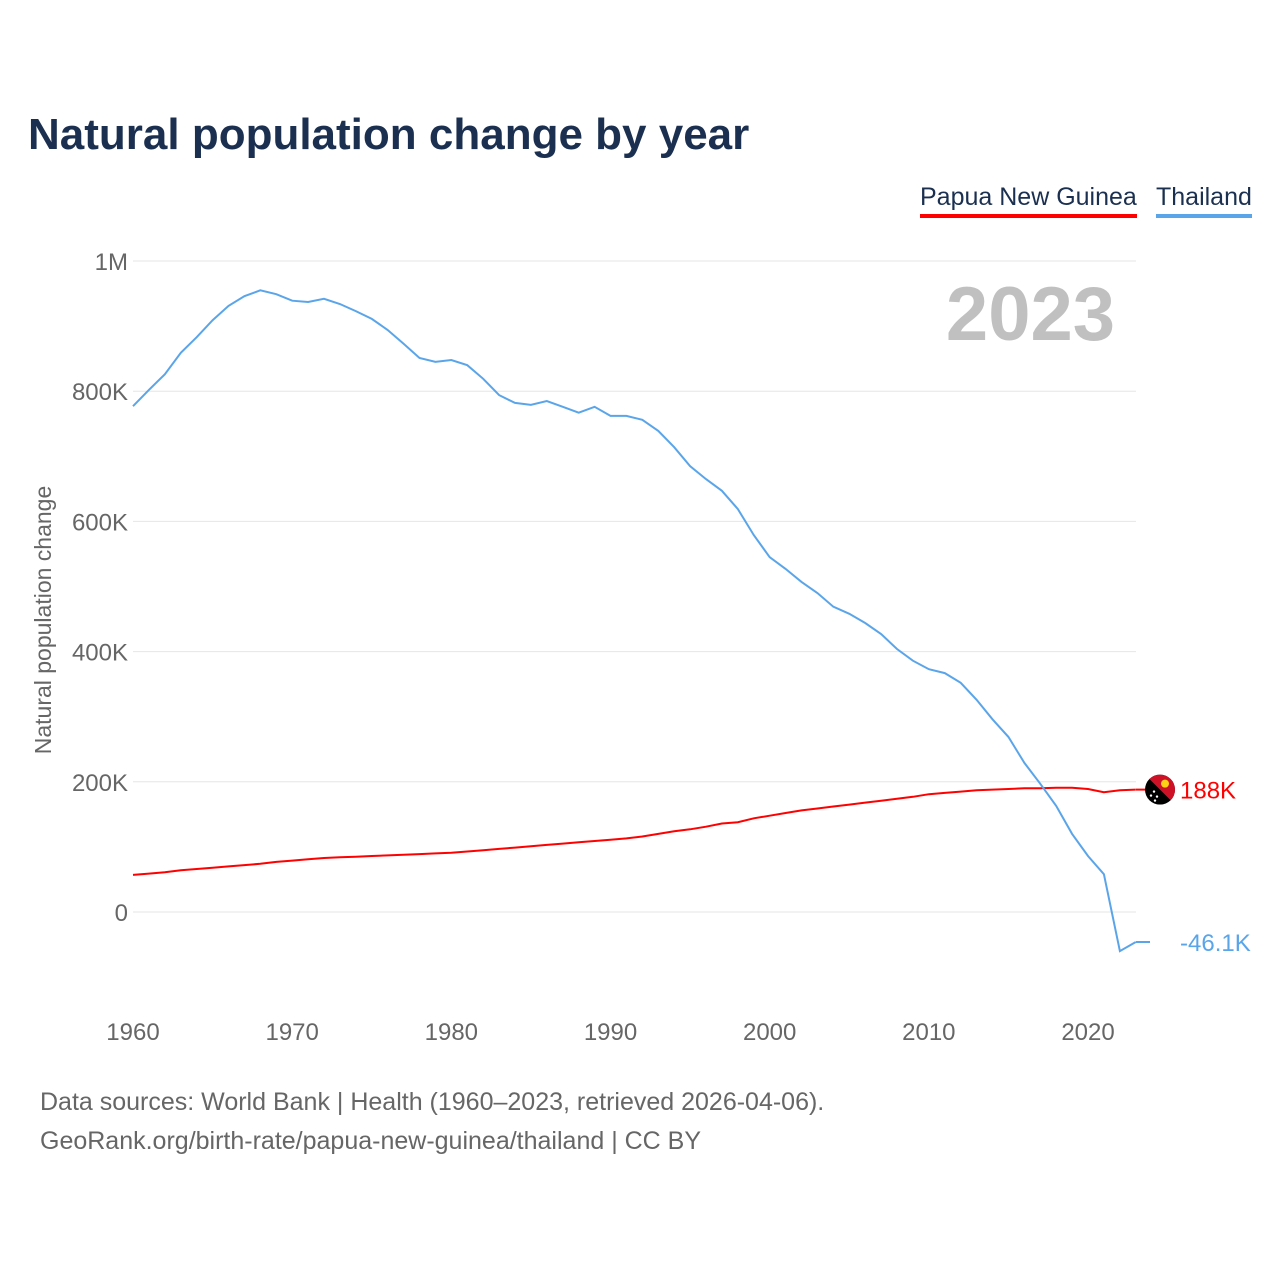  What do you see at coordinates (1160, 789) in the screenshot?
I see `papua-new-guinea-flag-icon` at bounding box center [1160, 789].